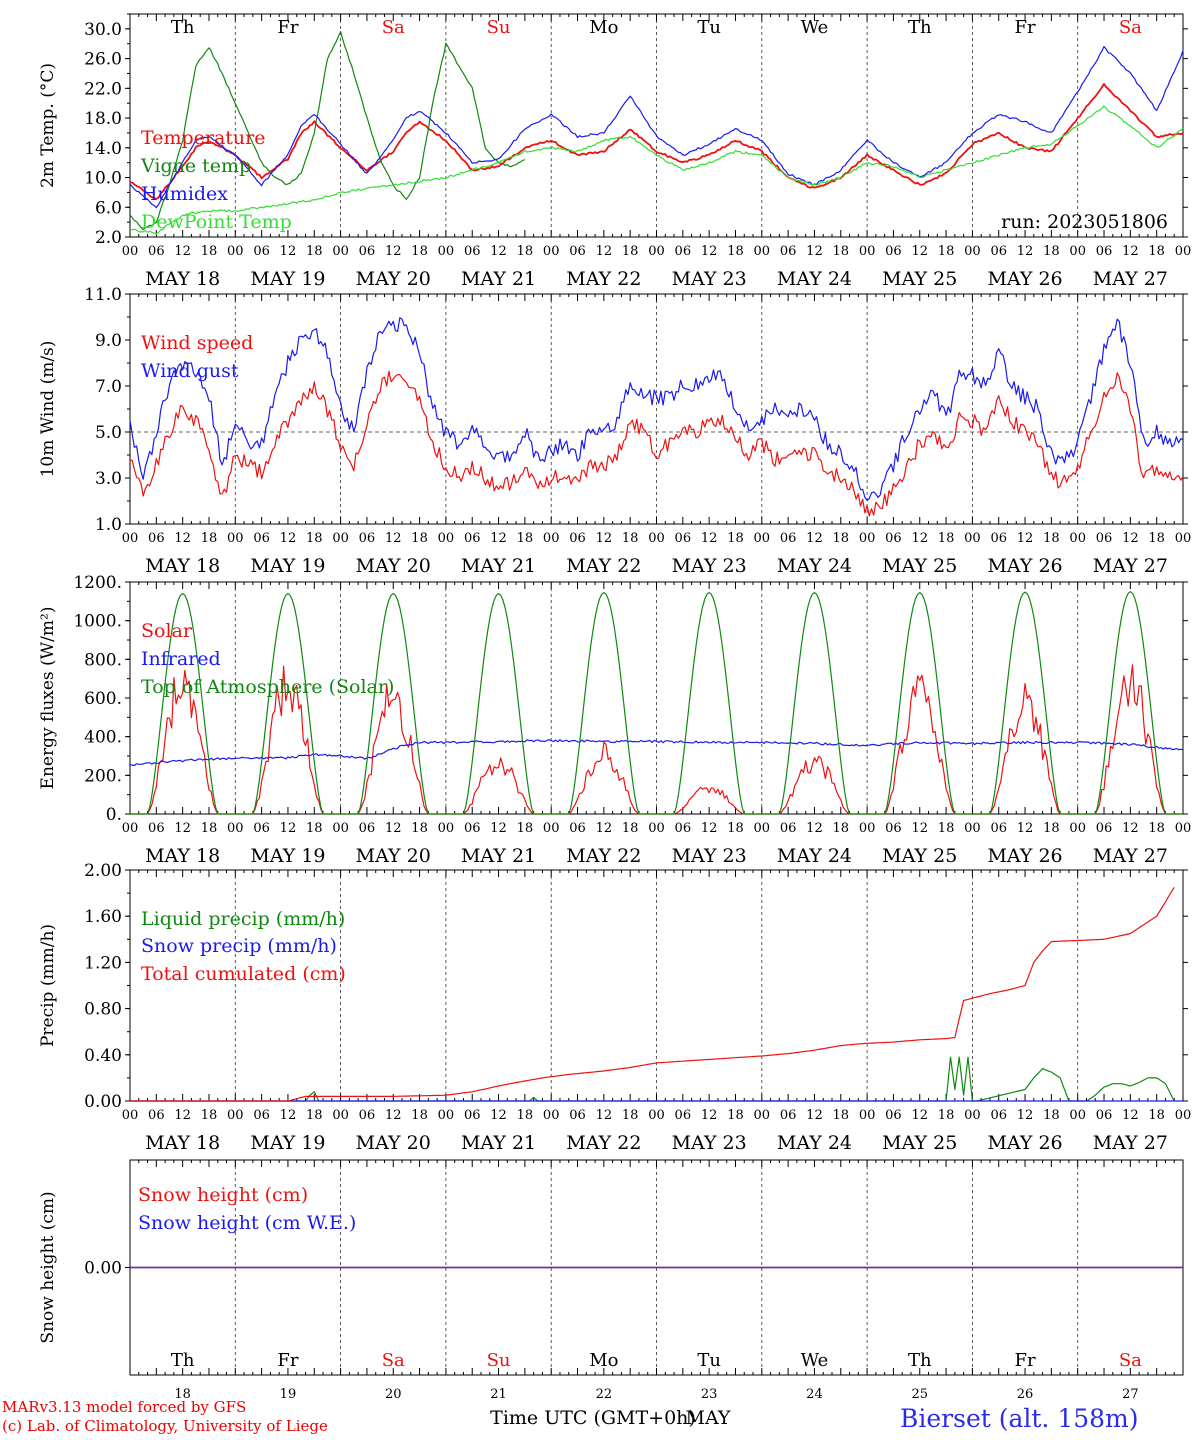  I want to click on panel1-weekday-label: Th, so click(920, 27).